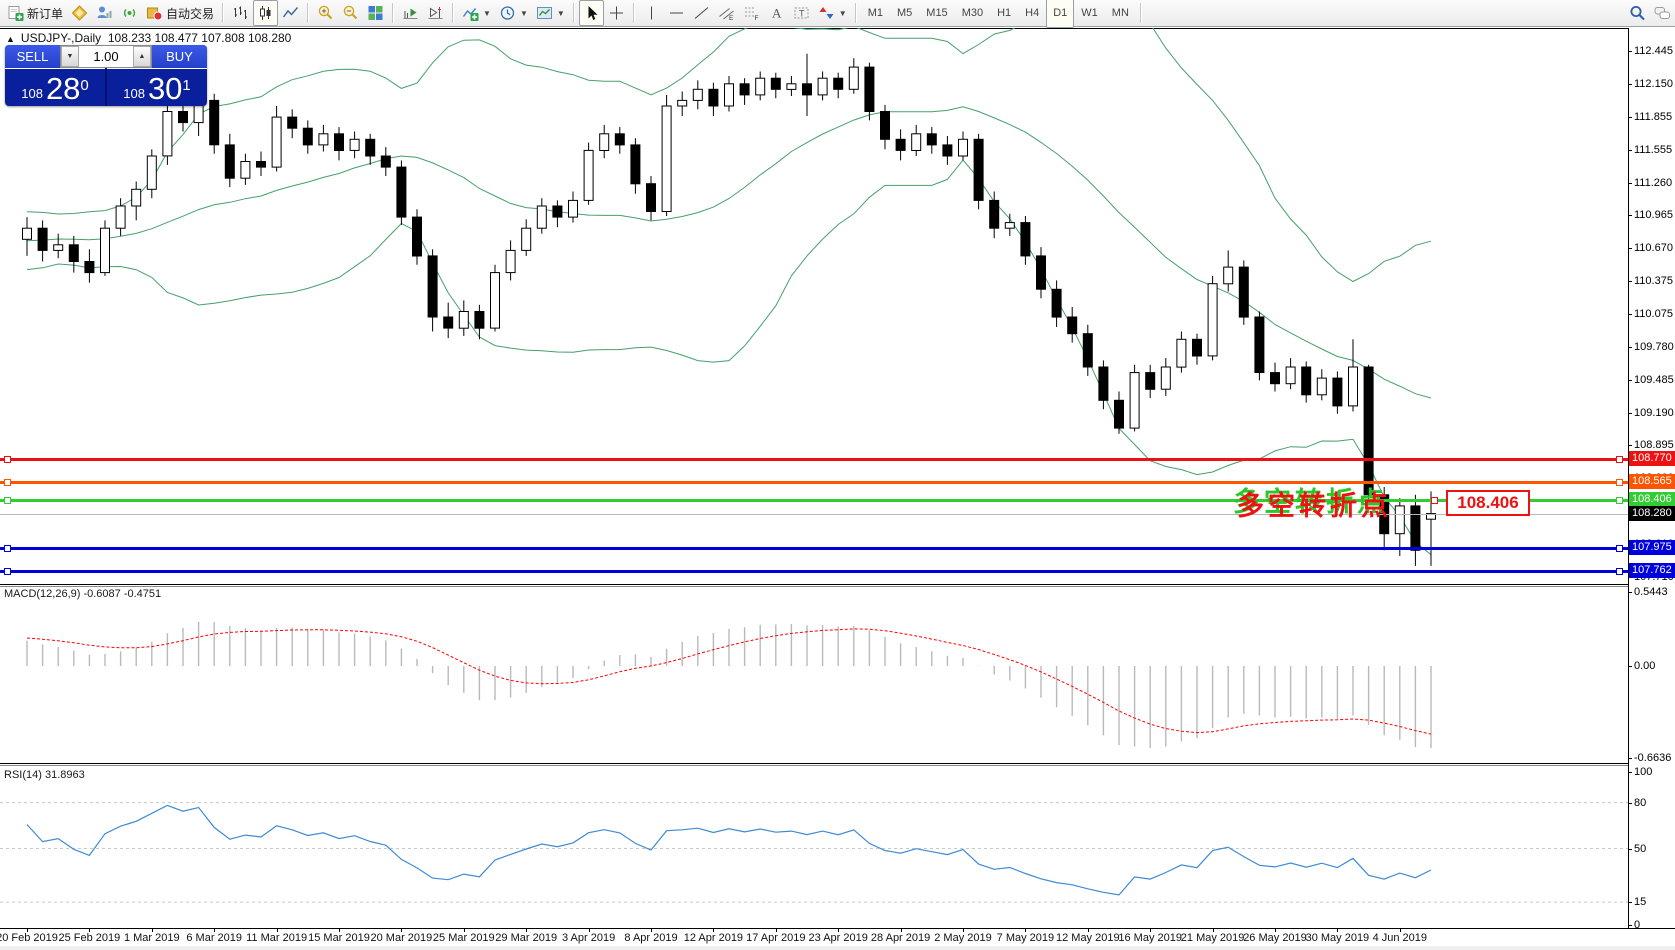 The image size is (1675, 950). What do you see at coordinates (180, 13) in the screenshot?
I see `autotrade-button: 自动交易` at bounding box center [180, 13].